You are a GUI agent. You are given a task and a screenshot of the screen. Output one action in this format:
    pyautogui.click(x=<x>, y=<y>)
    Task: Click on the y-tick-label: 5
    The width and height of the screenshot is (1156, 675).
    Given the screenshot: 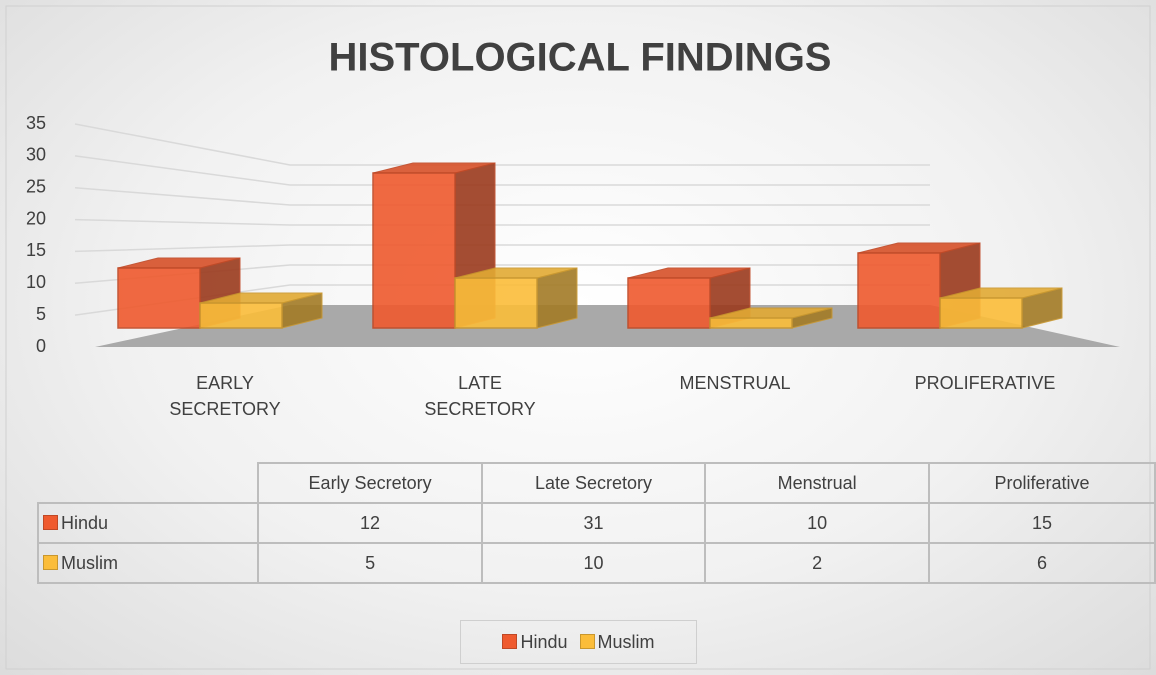 What is the action you would take?
    pyautogui.click(x=41, y=314)
    